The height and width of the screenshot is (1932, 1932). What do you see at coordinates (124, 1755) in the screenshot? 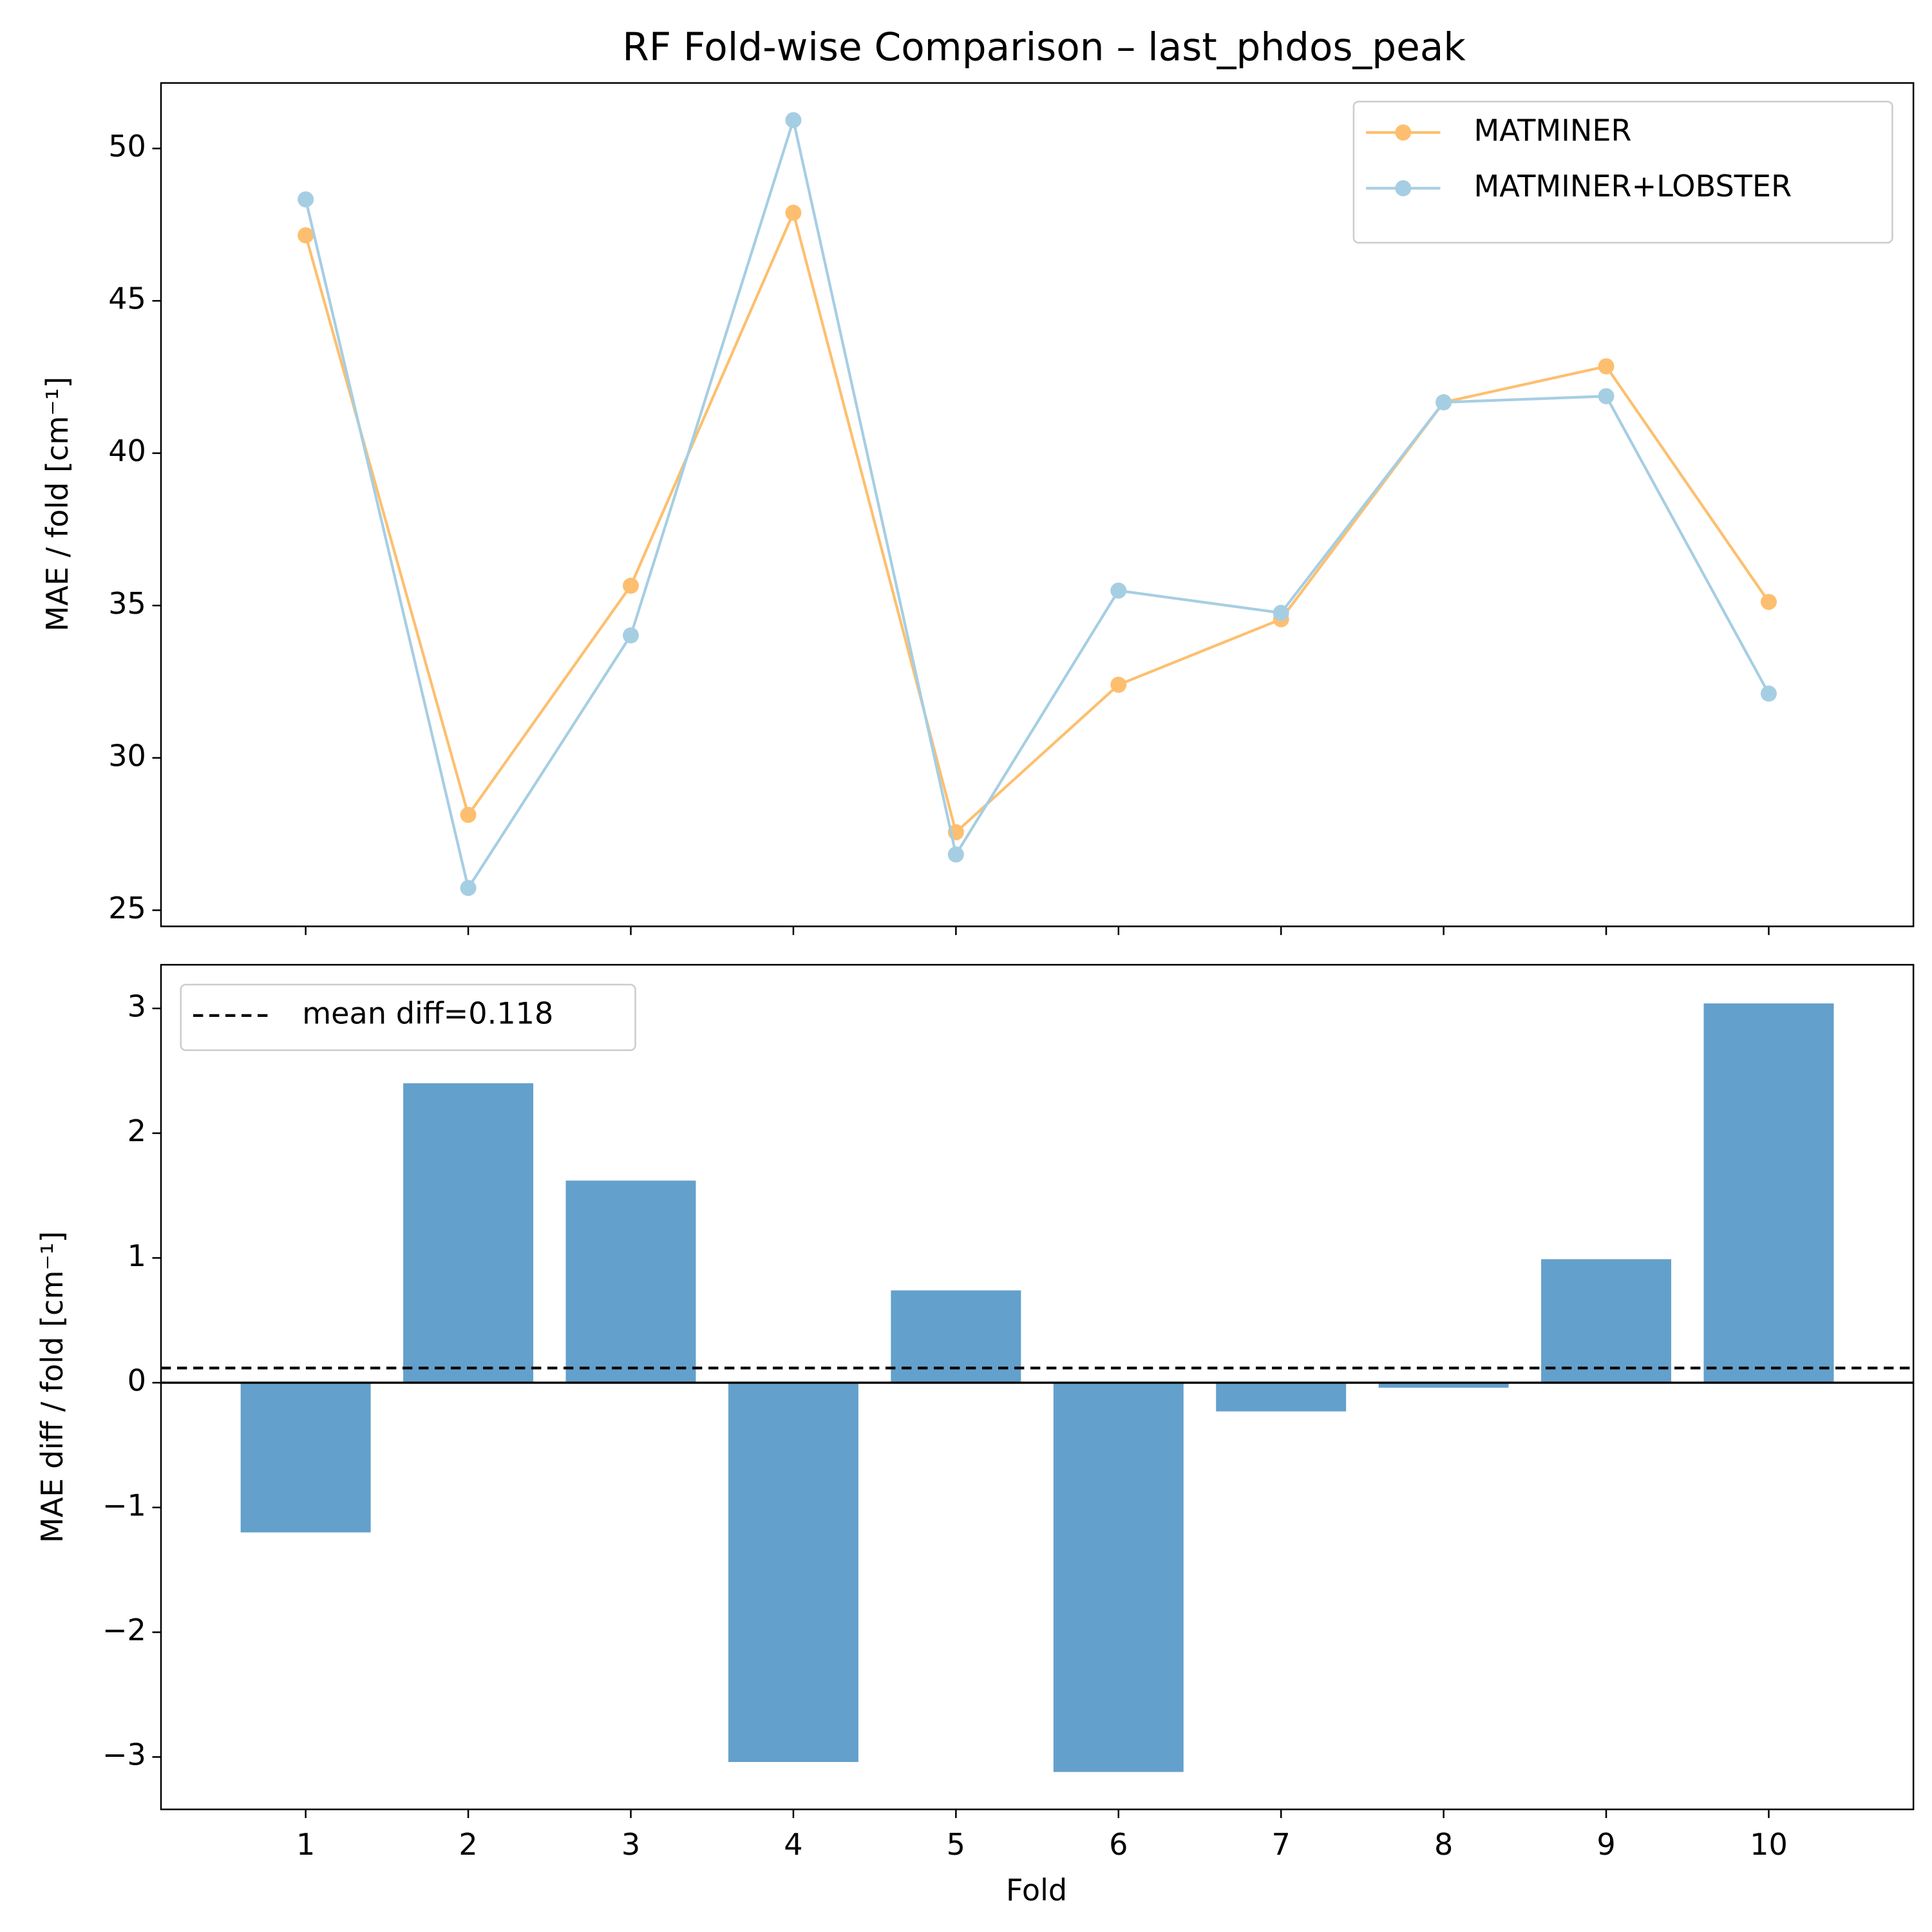
I see `y-tick-label: −3` at bounding box center [124, 1755].